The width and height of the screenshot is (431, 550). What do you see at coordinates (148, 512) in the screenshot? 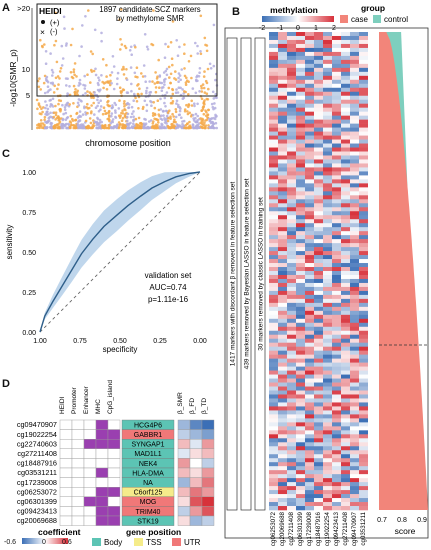
I see `annotation-row-gene: TRIM40` at bounding box center [148, 512].